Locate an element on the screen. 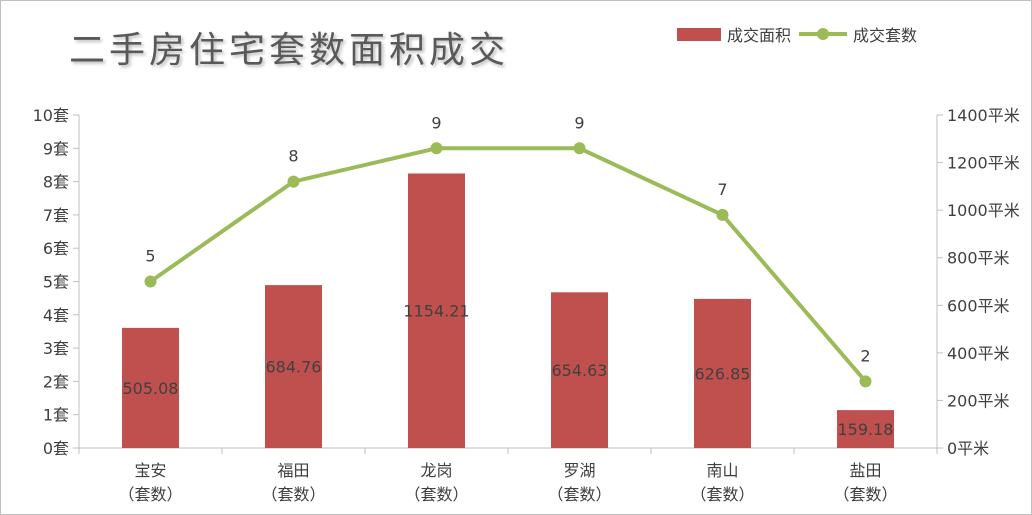 Image resolution: width=1032 pixels, height=515 pixels. x-category-label: 福田（套数） is located at coordinates (293, 482).